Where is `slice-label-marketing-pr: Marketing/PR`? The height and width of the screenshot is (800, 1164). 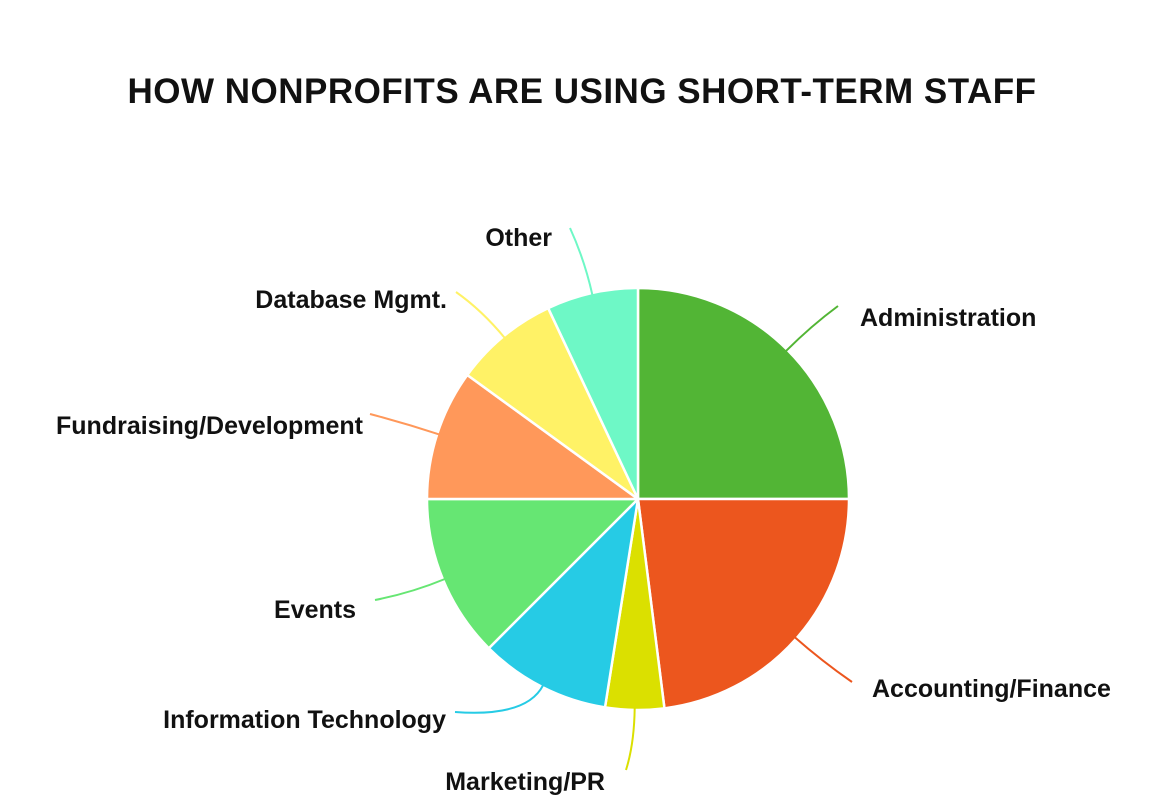 slice-label-marketing-pr: Marketing/PR is located at coordinates (525, 782).